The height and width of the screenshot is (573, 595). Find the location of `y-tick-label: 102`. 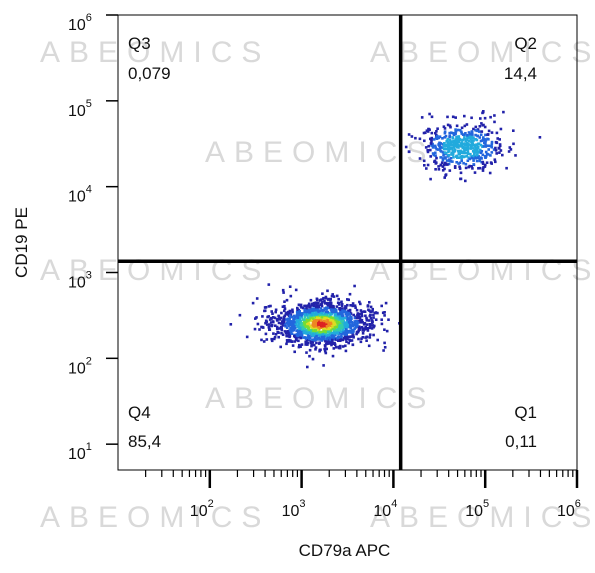

y-tick-label: 102 is located at coordinates (80, 366).